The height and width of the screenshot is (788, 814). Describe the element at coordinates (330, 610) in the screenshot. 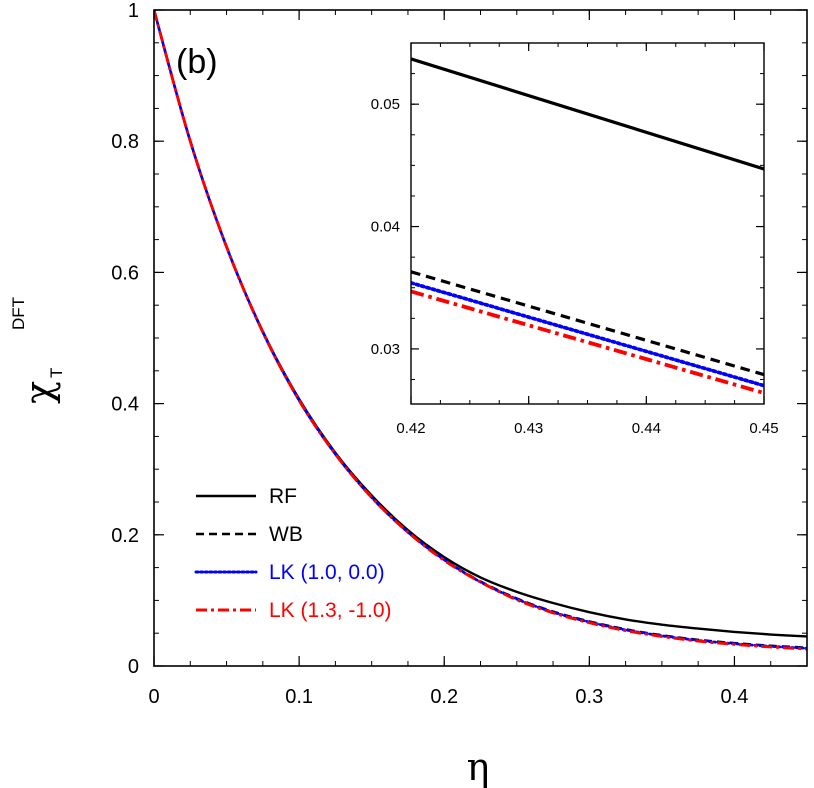

I see `legend-label: LK (1.3, -1.0)` at that location.